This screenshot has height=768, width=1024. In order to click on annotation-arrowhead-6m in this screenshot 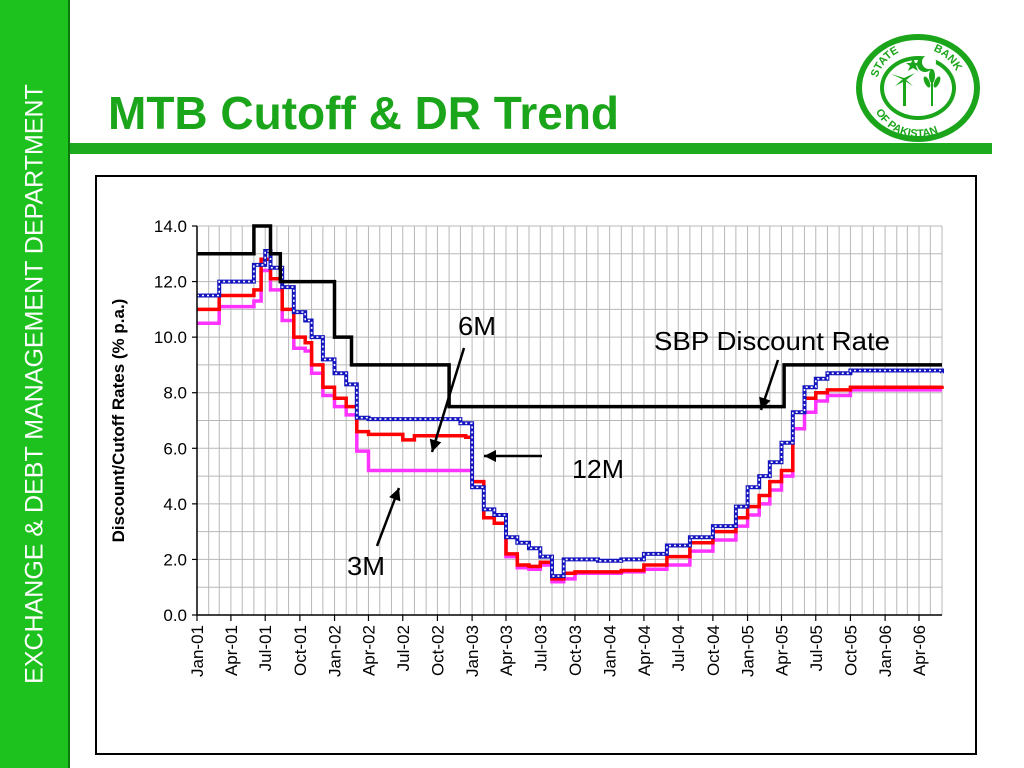, I will do `click(435, 445)`.